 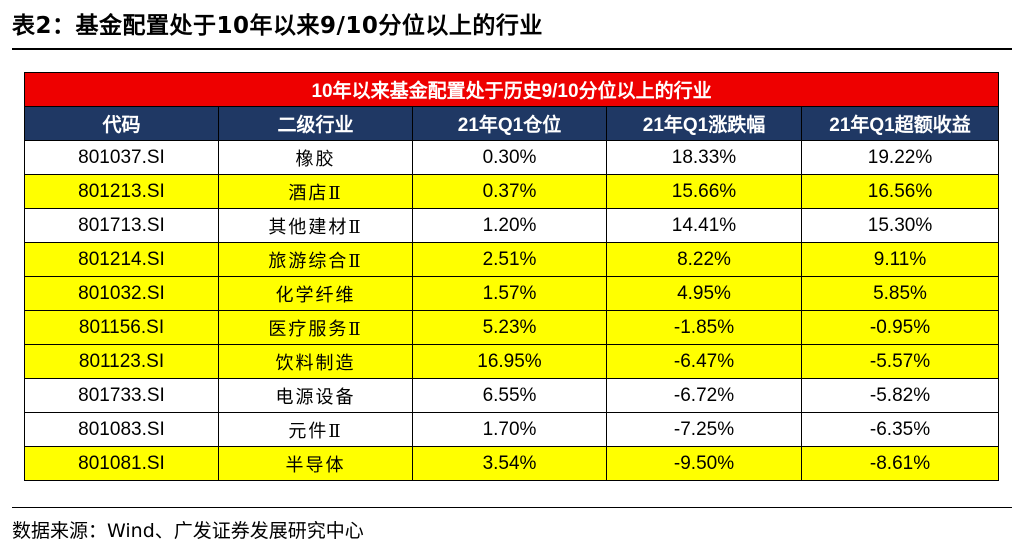 I want to click on cell-excess: -6.35%, so click(x=900, y=429).